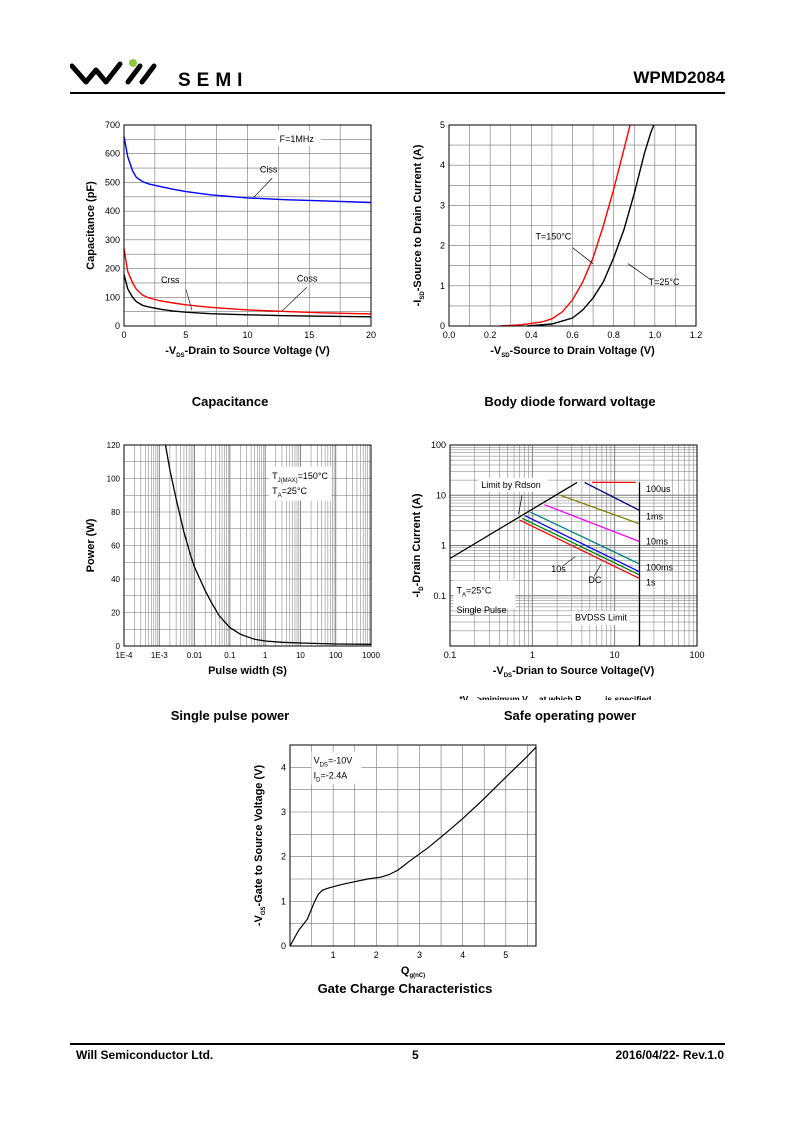  I want to click on coss-pointer, so click(294, 299).